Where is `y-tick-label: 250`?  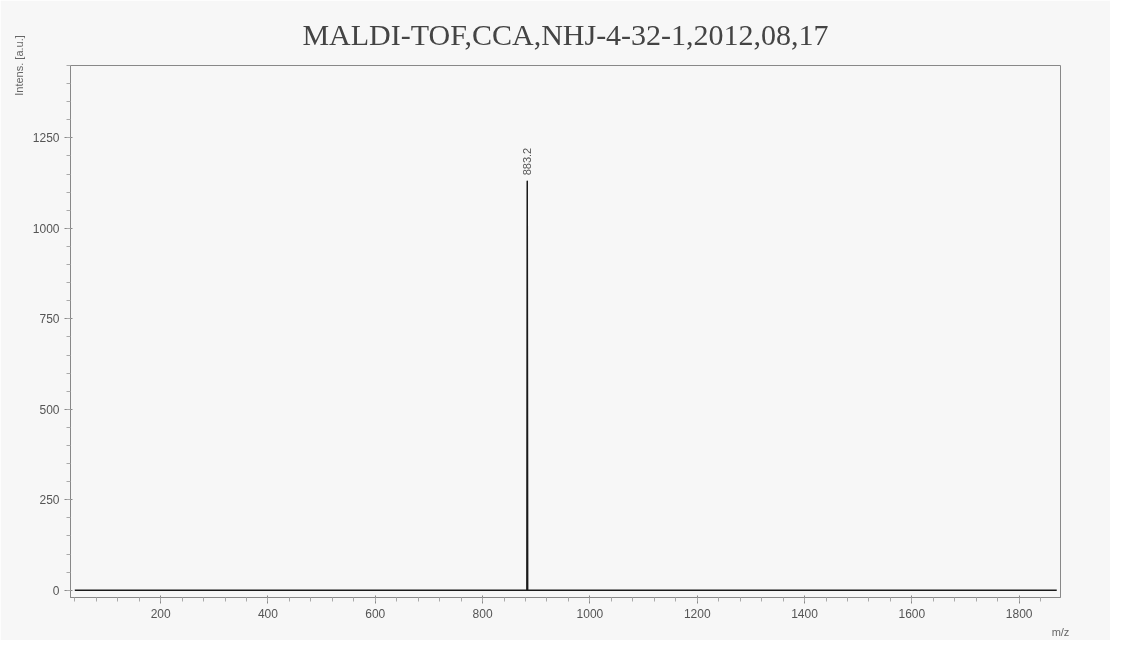 y-tick-label: 250 is located at coordinates (49, 500).